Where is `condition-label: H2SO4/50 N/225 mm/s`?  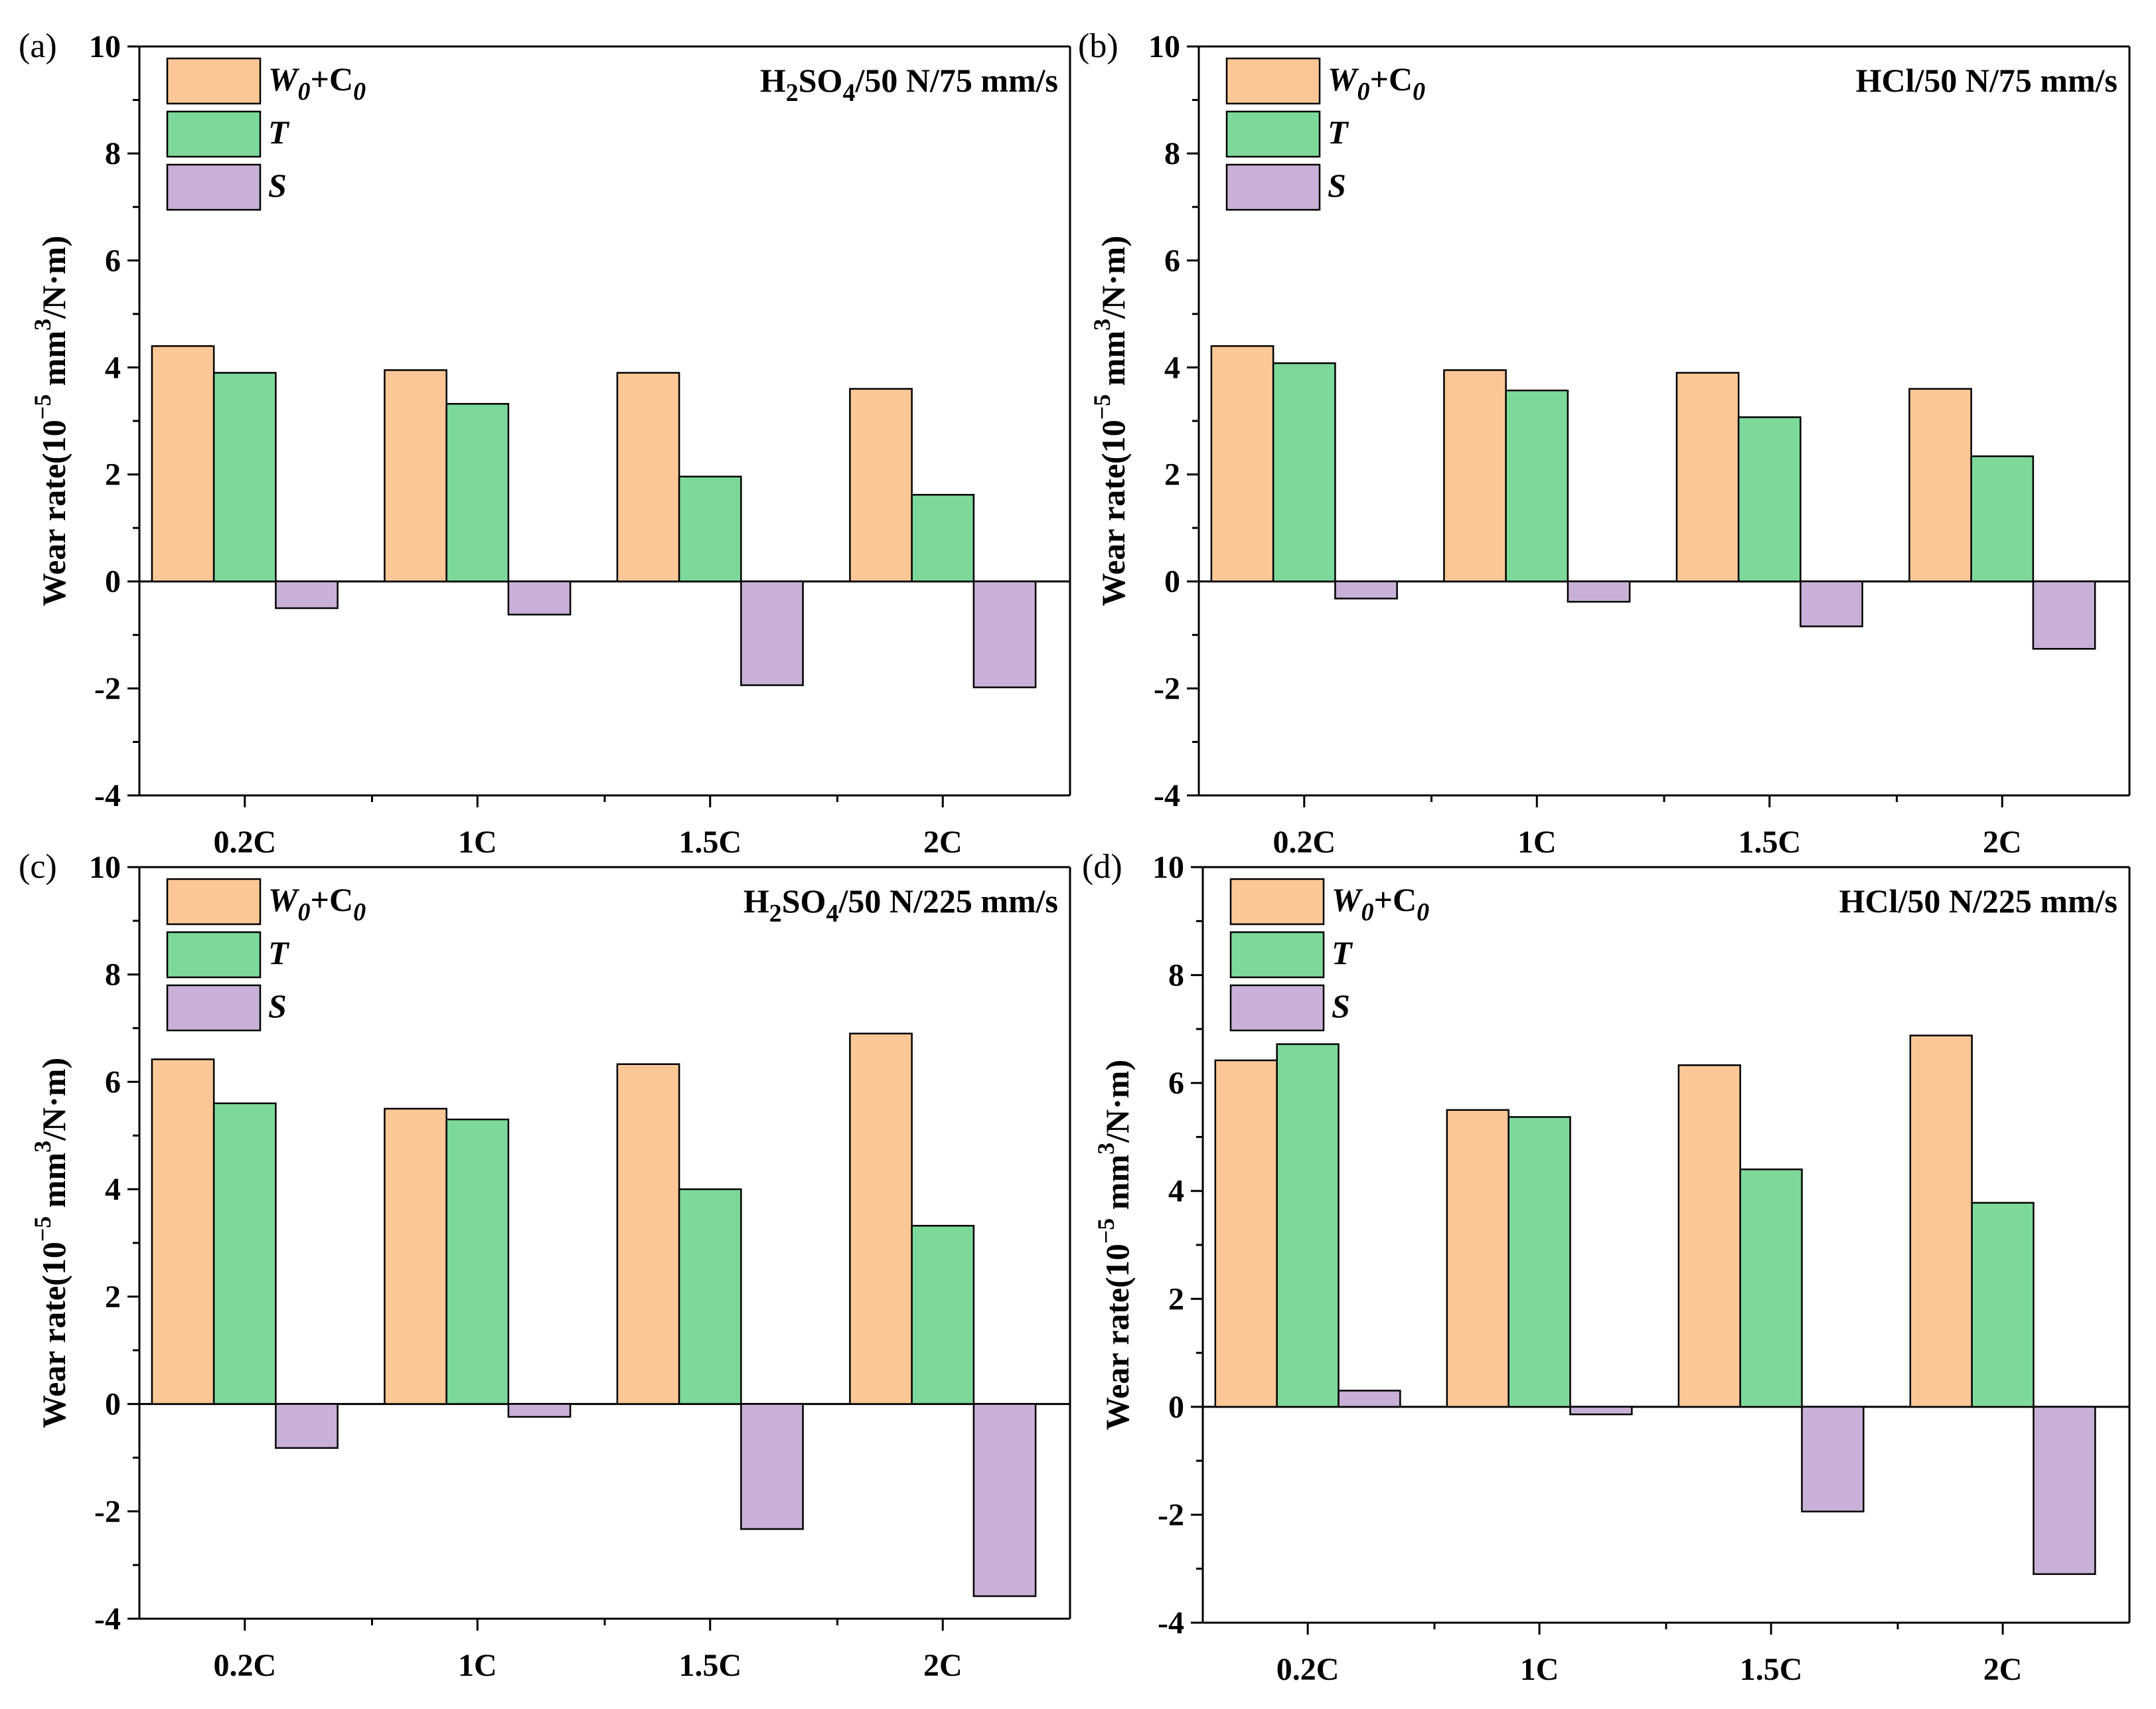 condition-label: H2SO4/50 N/225 mm/s is located at coordinates (901, 905).